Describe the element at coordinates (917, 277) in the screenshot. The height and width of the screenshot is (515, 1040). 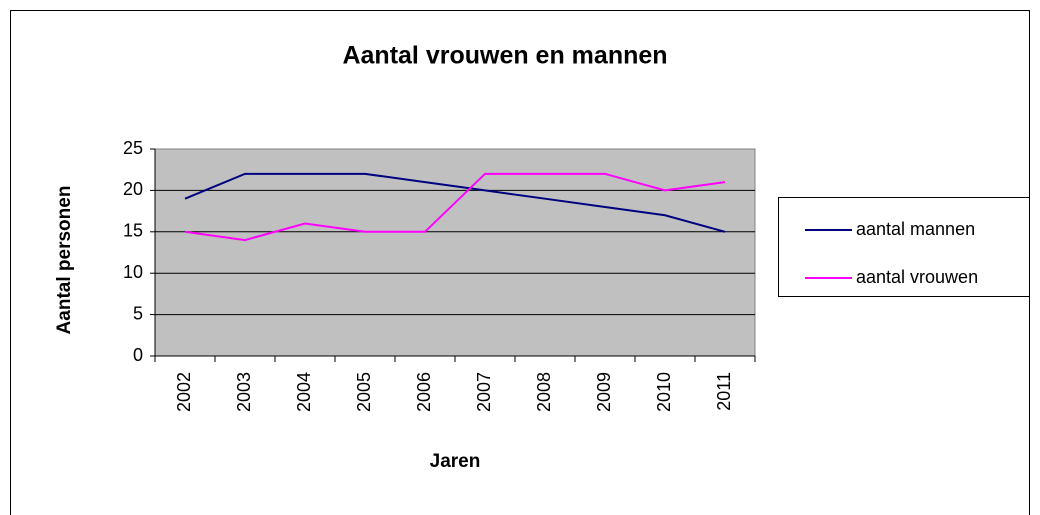
I see `legend-label: aantal vrouwen` at that location.